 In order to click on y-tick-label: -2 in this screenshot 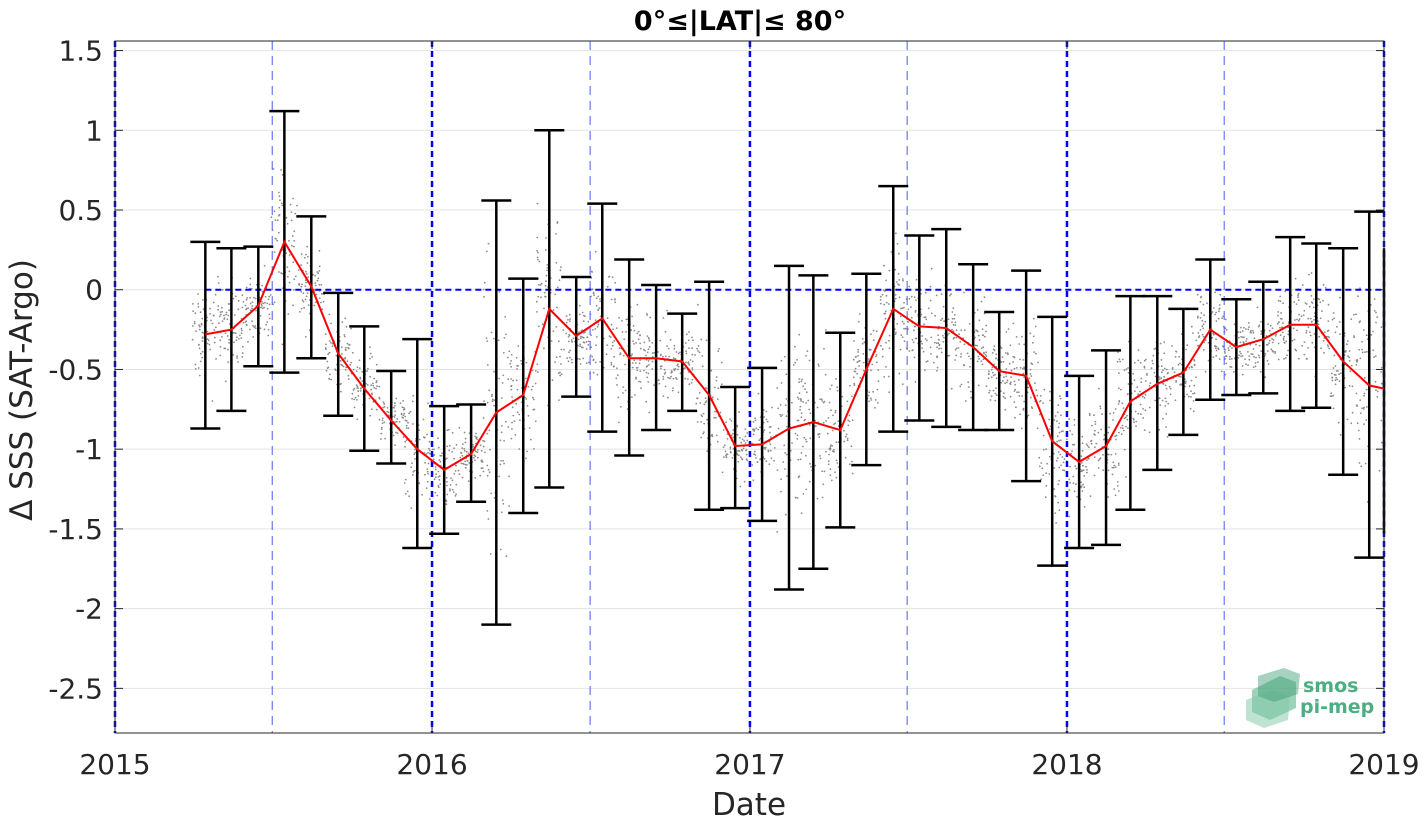, I will do `click(89, 609)`.